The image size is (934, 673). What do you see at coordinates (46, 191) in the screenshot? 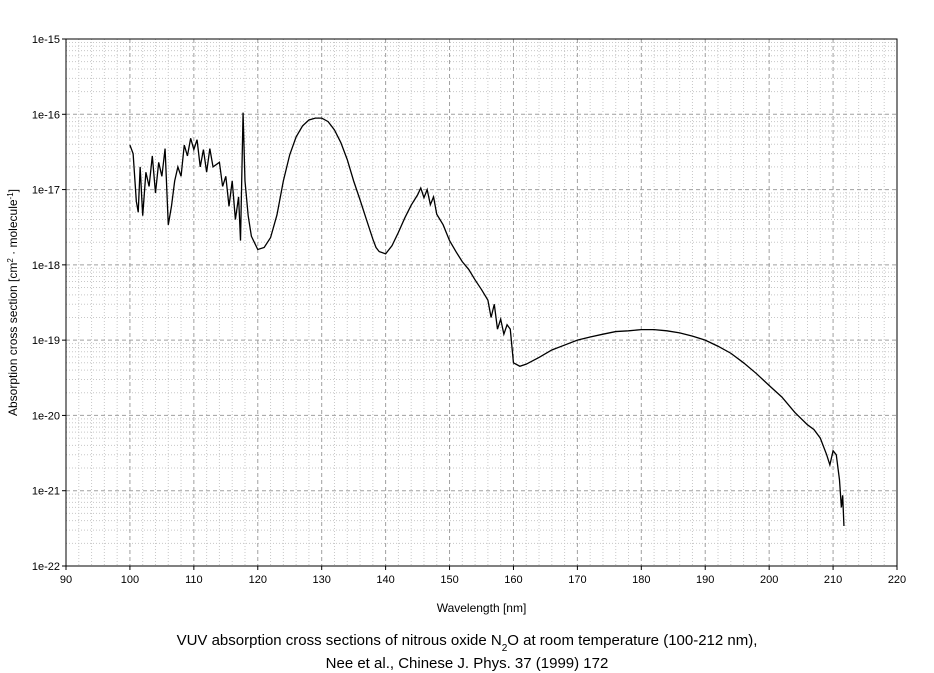
I see `y-tick-label: 1e-17` at bounding box center [46, 191].